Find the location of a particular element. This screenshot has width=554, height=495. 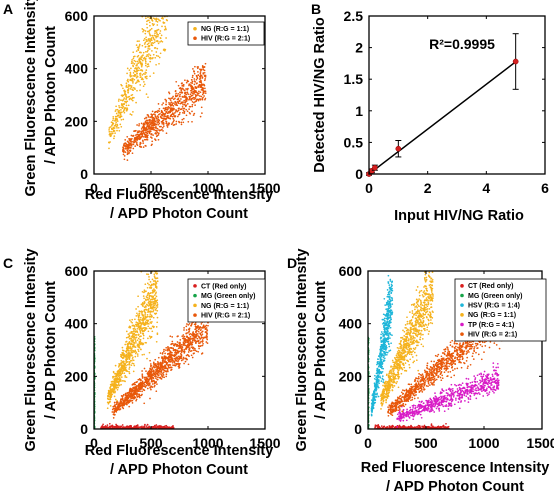

x-tick-label: 0 is located at coordinates (94, 188).